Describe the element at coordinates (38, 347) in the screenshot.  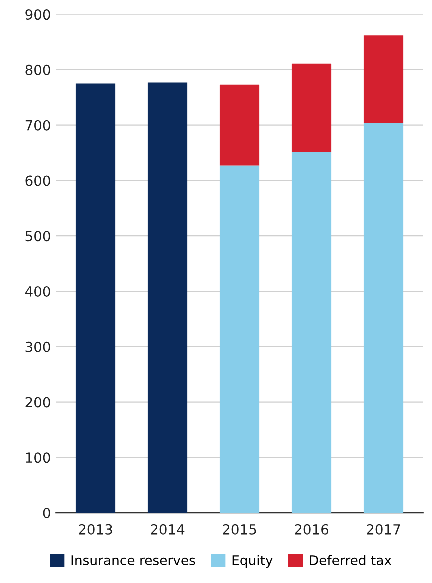
I see `y-tick-label: 300` at that location.